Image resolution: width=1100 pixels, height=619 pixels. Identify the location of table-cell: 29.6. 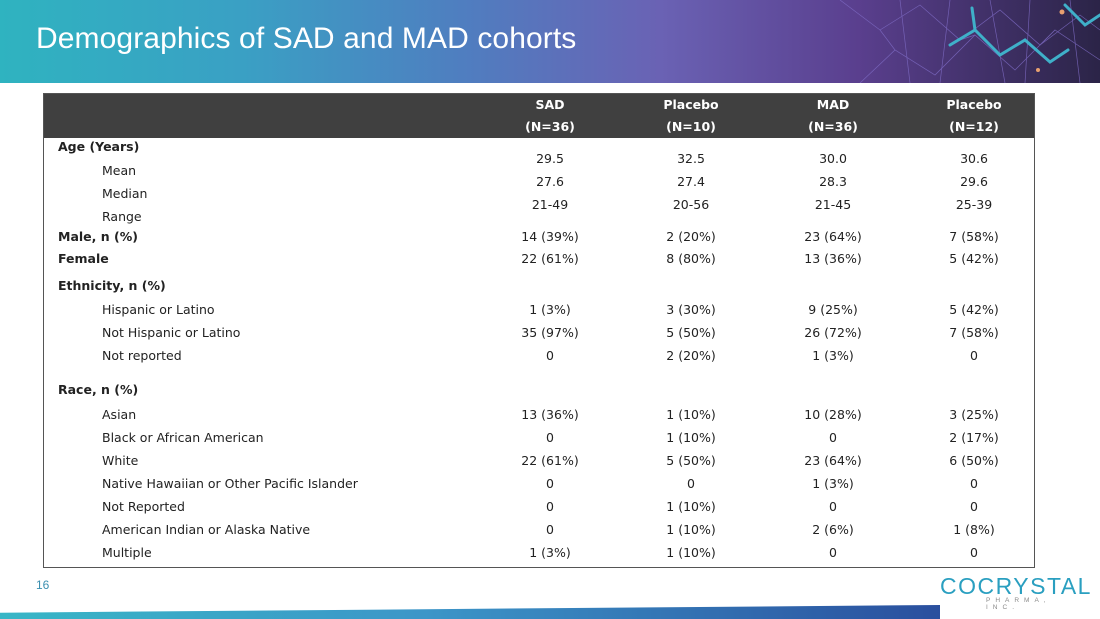
(974, 181).